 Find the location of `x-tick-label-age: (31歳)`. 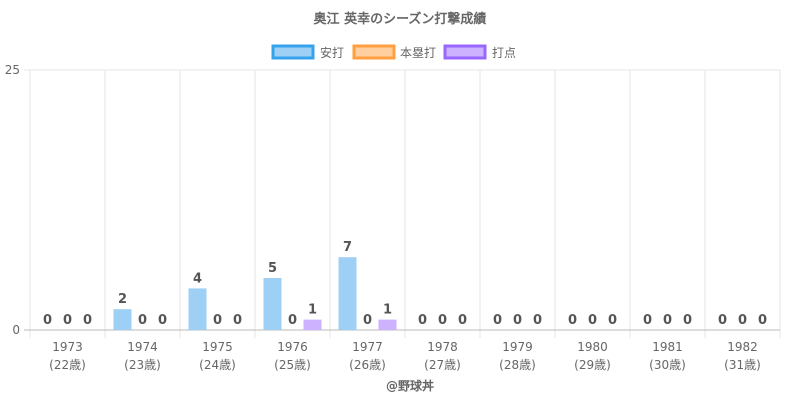

x-tick-label-age: (31歳) is located at coordinates (742, 365).